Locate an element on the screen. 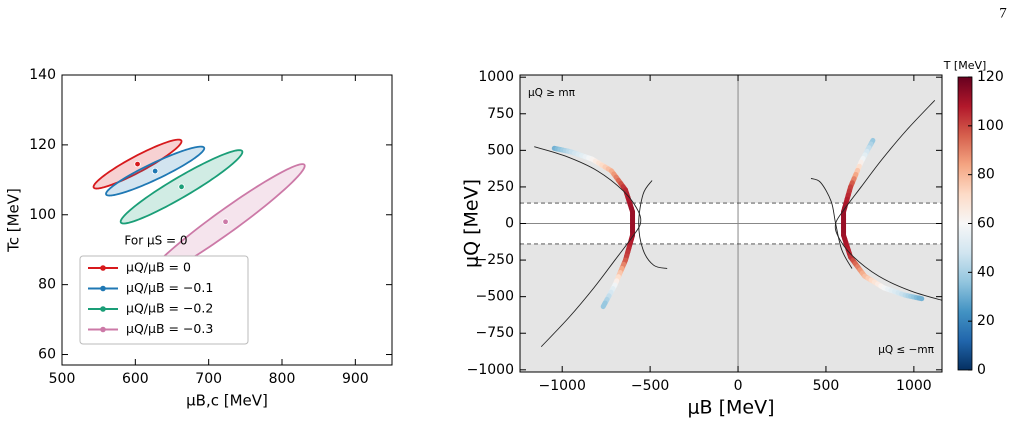  colorbar-tick-label: 20 is located at coordinates (986, 321).